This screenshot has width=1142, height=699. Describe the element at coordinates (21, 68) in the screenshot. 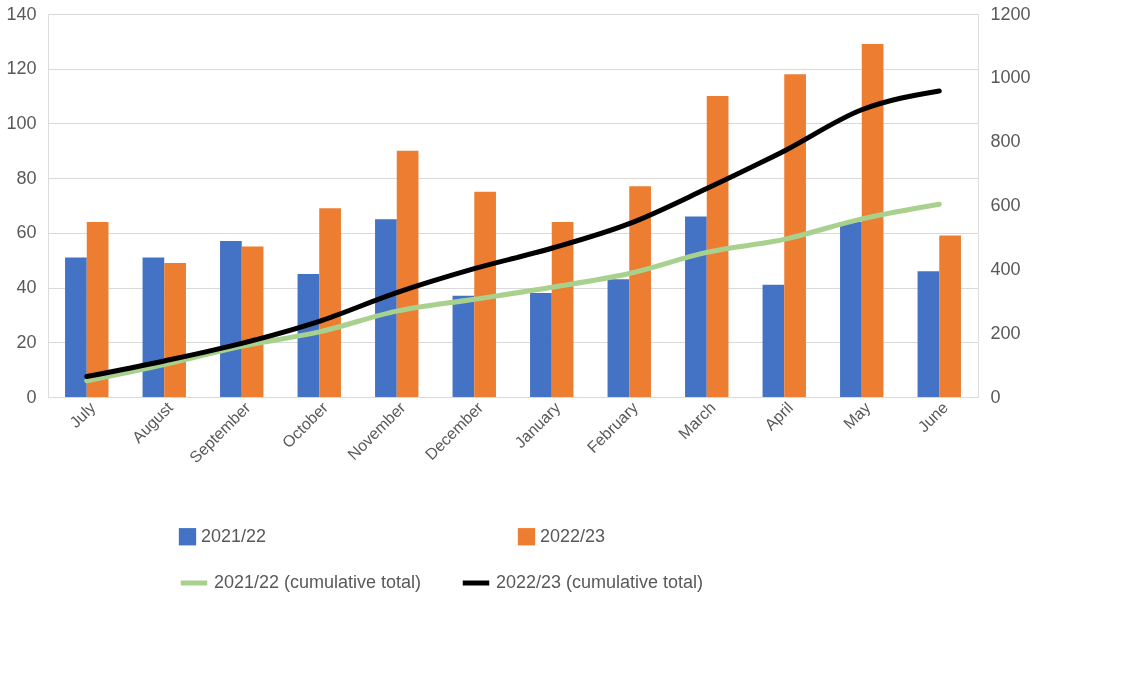

I see `y-tick-label: 120` at that location.